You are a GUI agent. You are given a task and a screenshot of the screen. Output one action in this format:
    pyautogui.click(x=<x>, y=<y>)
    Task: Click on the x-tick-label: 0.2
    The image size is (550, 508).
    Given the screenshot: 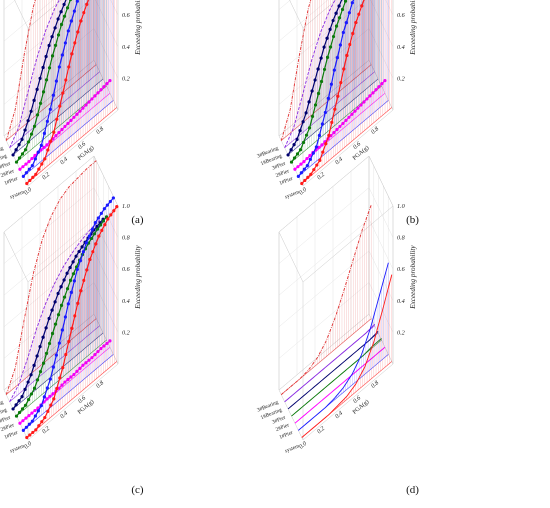 What is the action you would take?
    pyautogui.click(x=46, y=176)
    